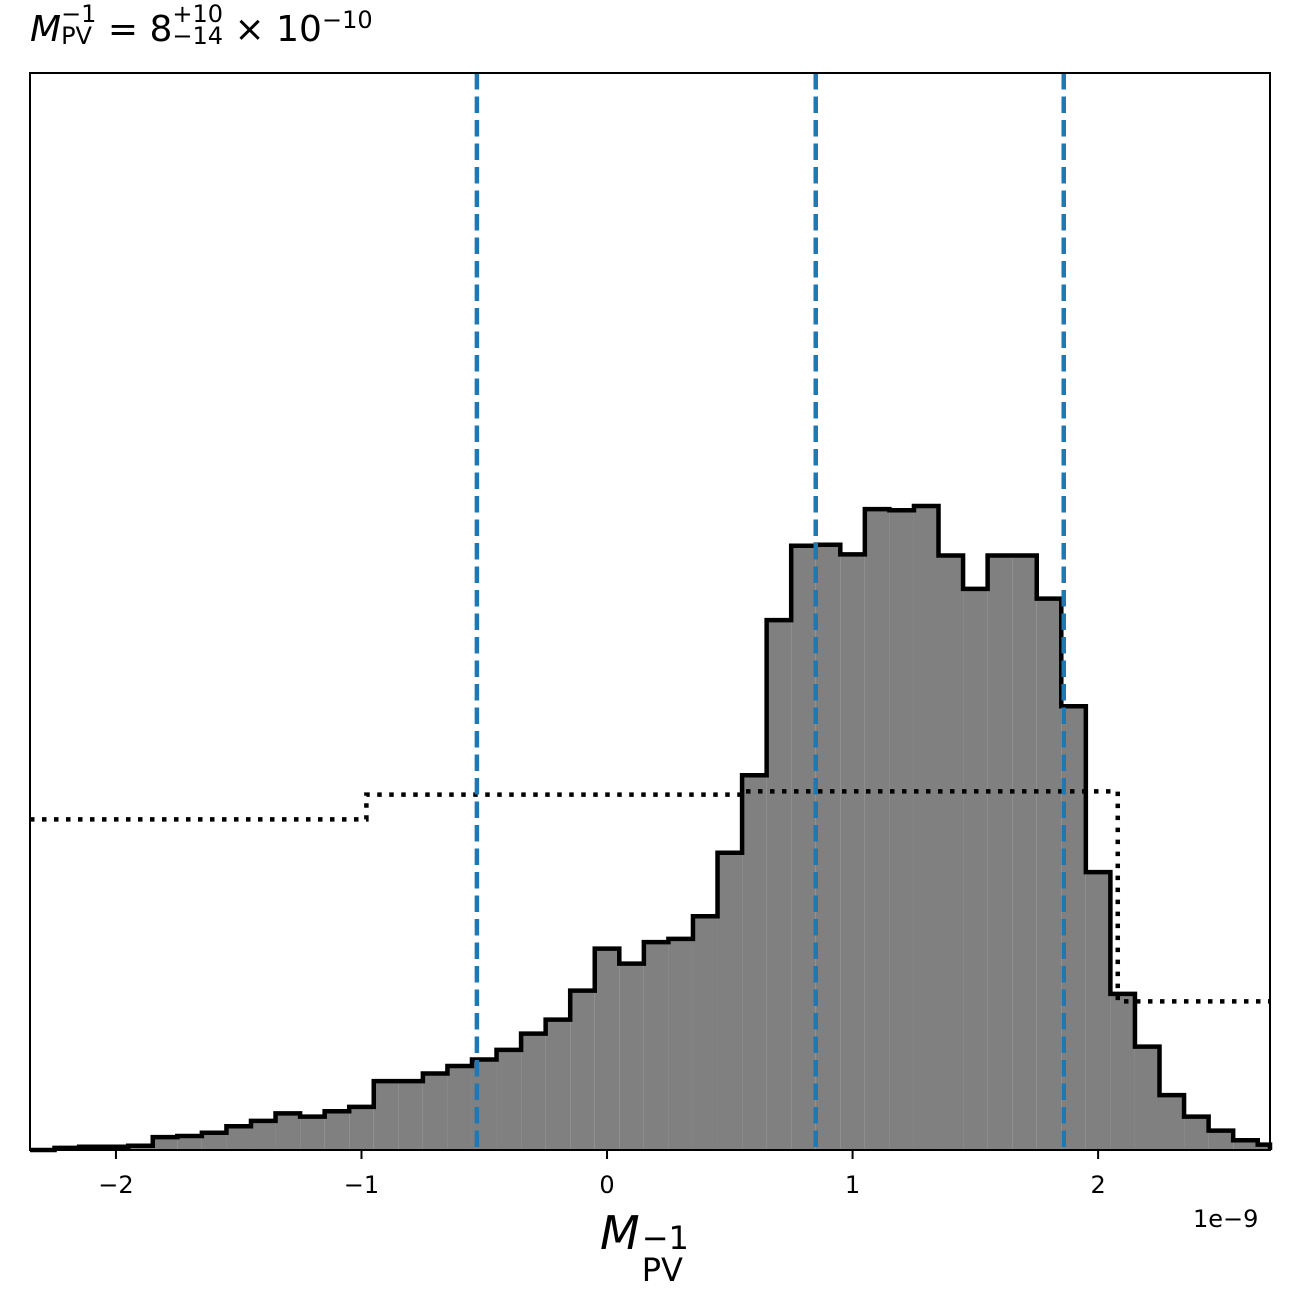  I want to click on title-value-scripts: +10 −14, so click(198, 25).